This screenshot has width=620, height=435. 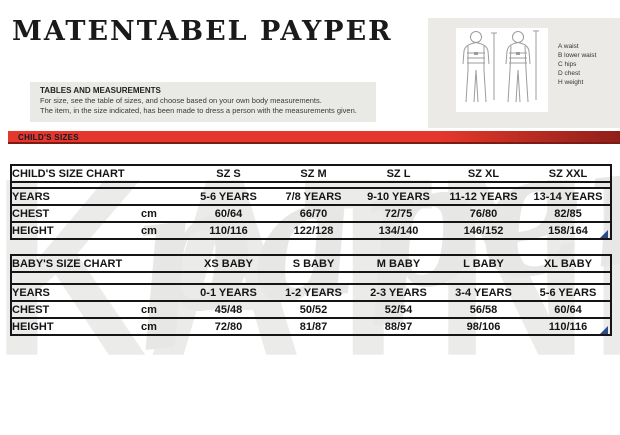 I want to click on cell-value: 122/128, so click(x=313, y=230).